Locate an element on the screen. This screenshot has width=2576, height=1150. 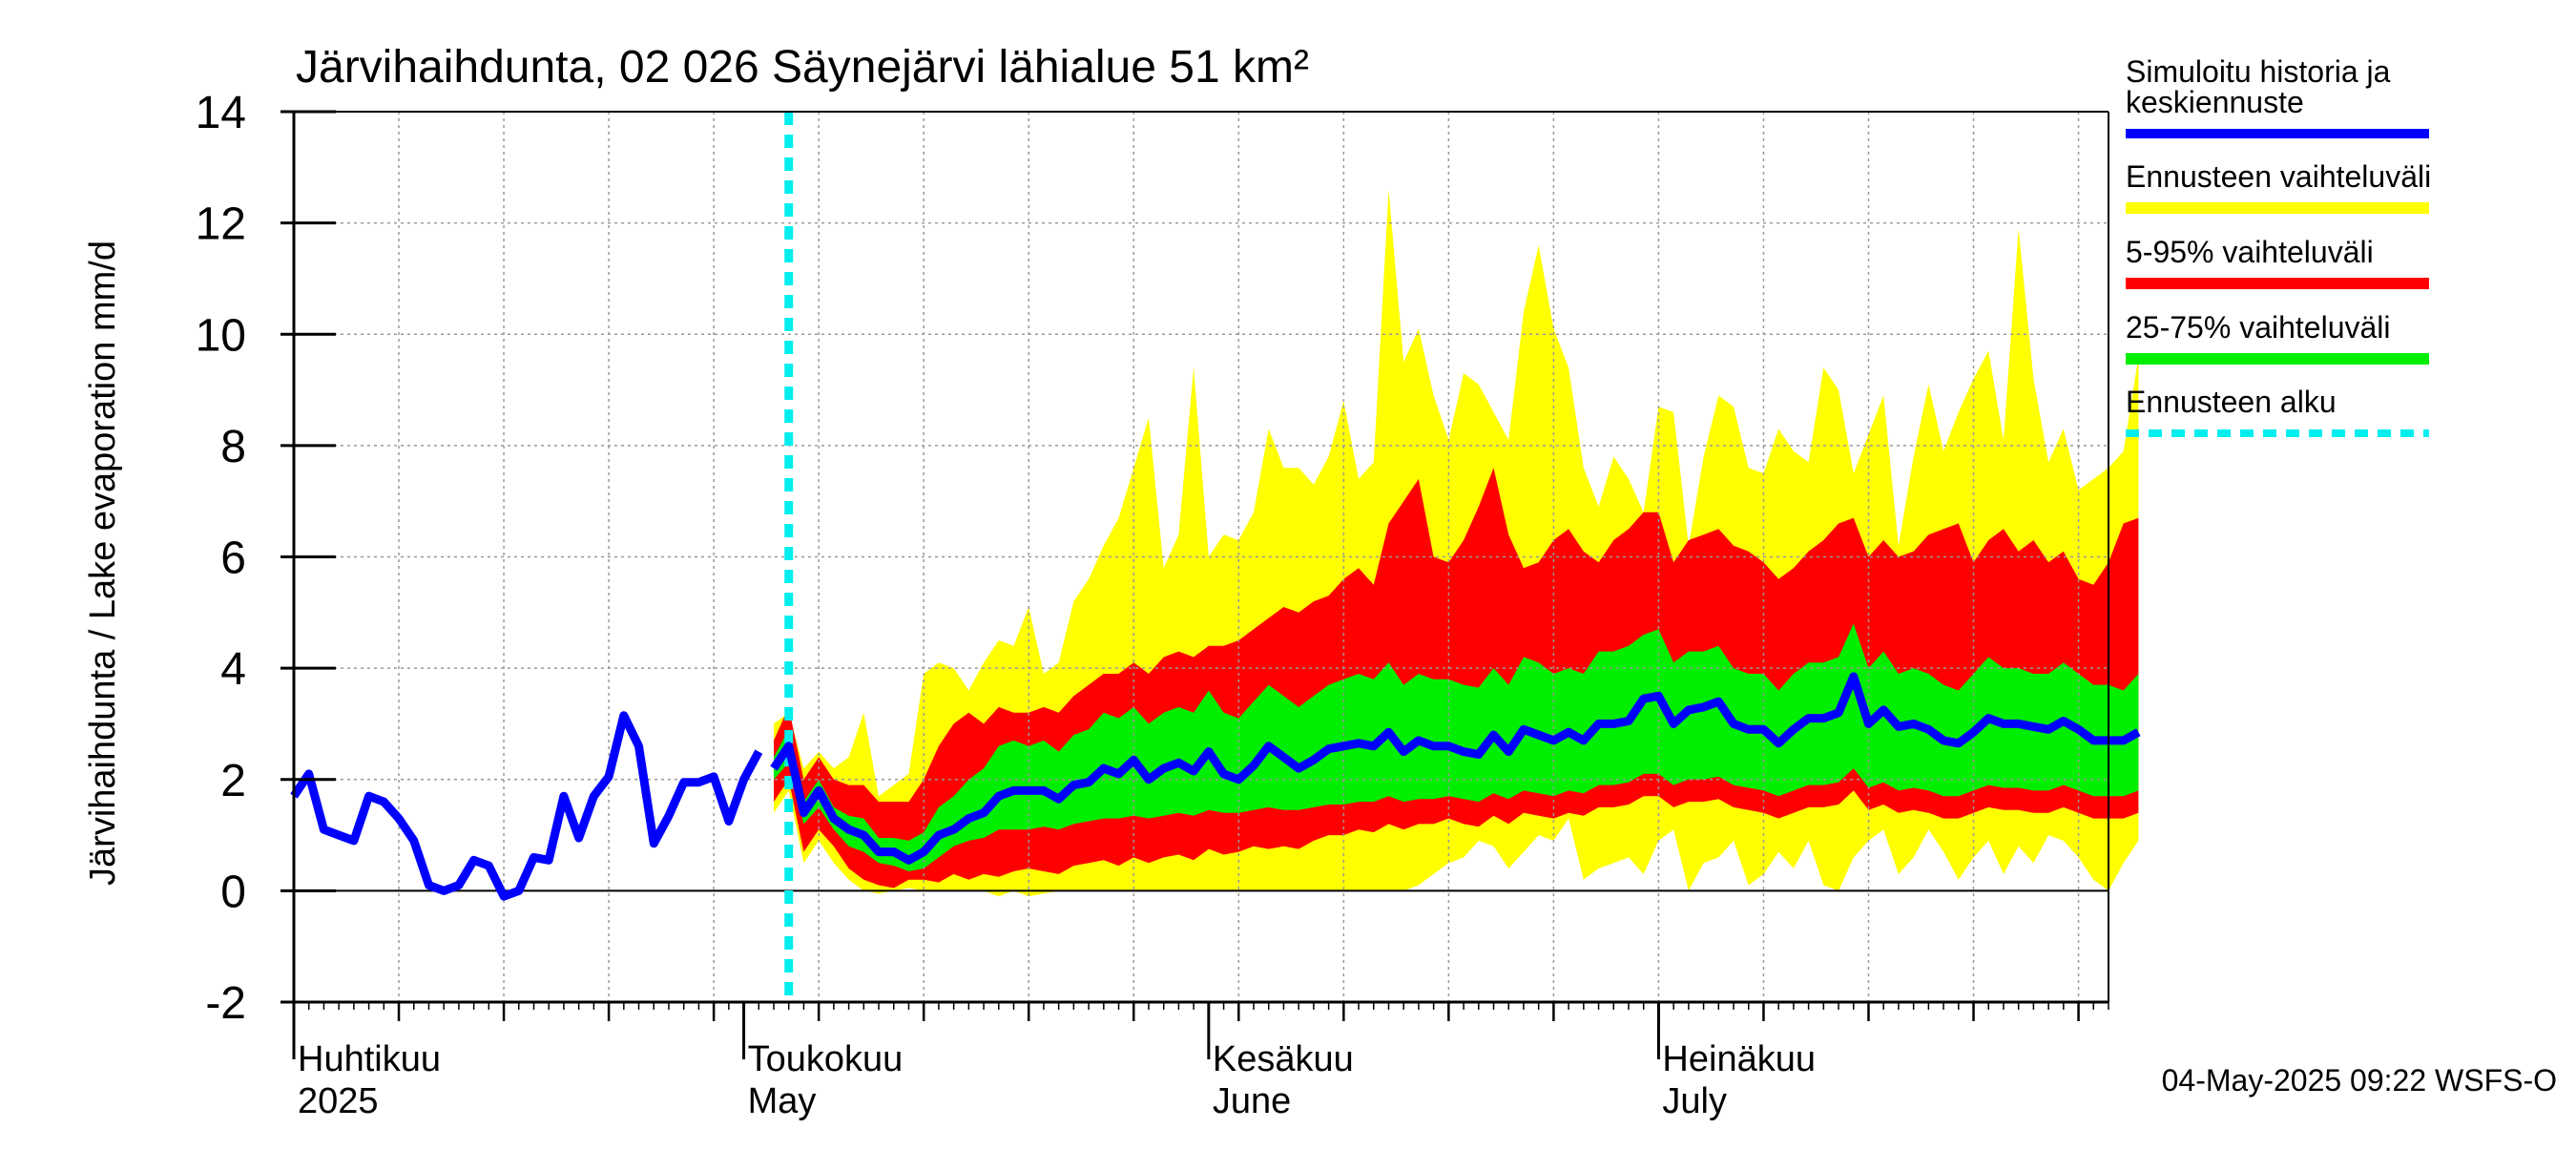
history-line is located at coordinates (526, 806).